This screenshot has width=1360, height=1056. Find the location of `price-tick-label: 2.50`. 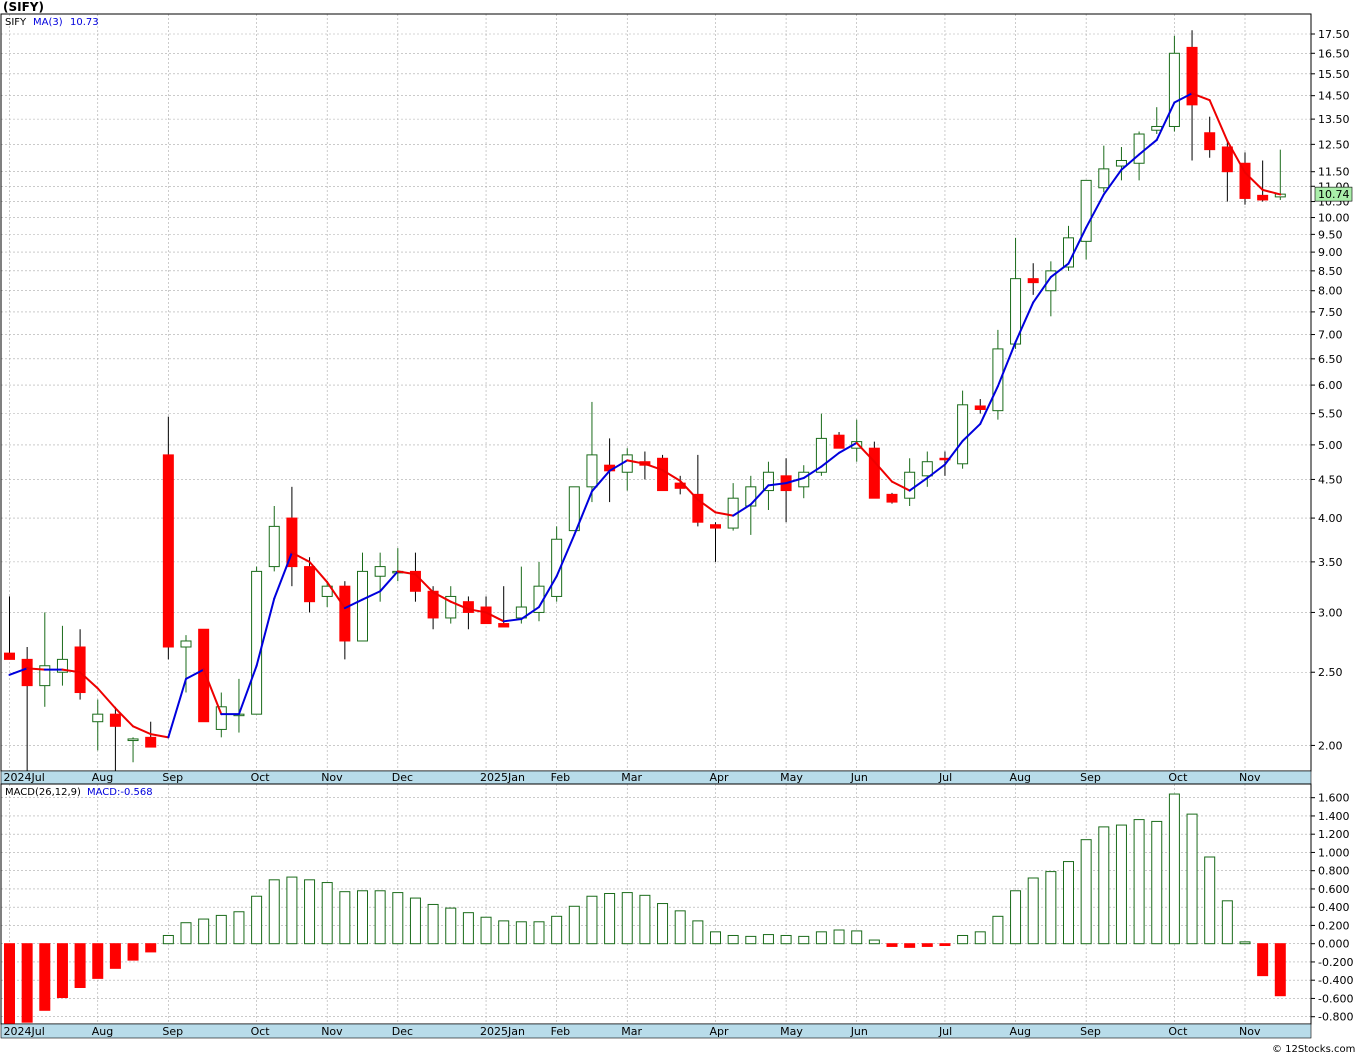

price-tick-label: 2.50 is located at coordinates (1330, 672).